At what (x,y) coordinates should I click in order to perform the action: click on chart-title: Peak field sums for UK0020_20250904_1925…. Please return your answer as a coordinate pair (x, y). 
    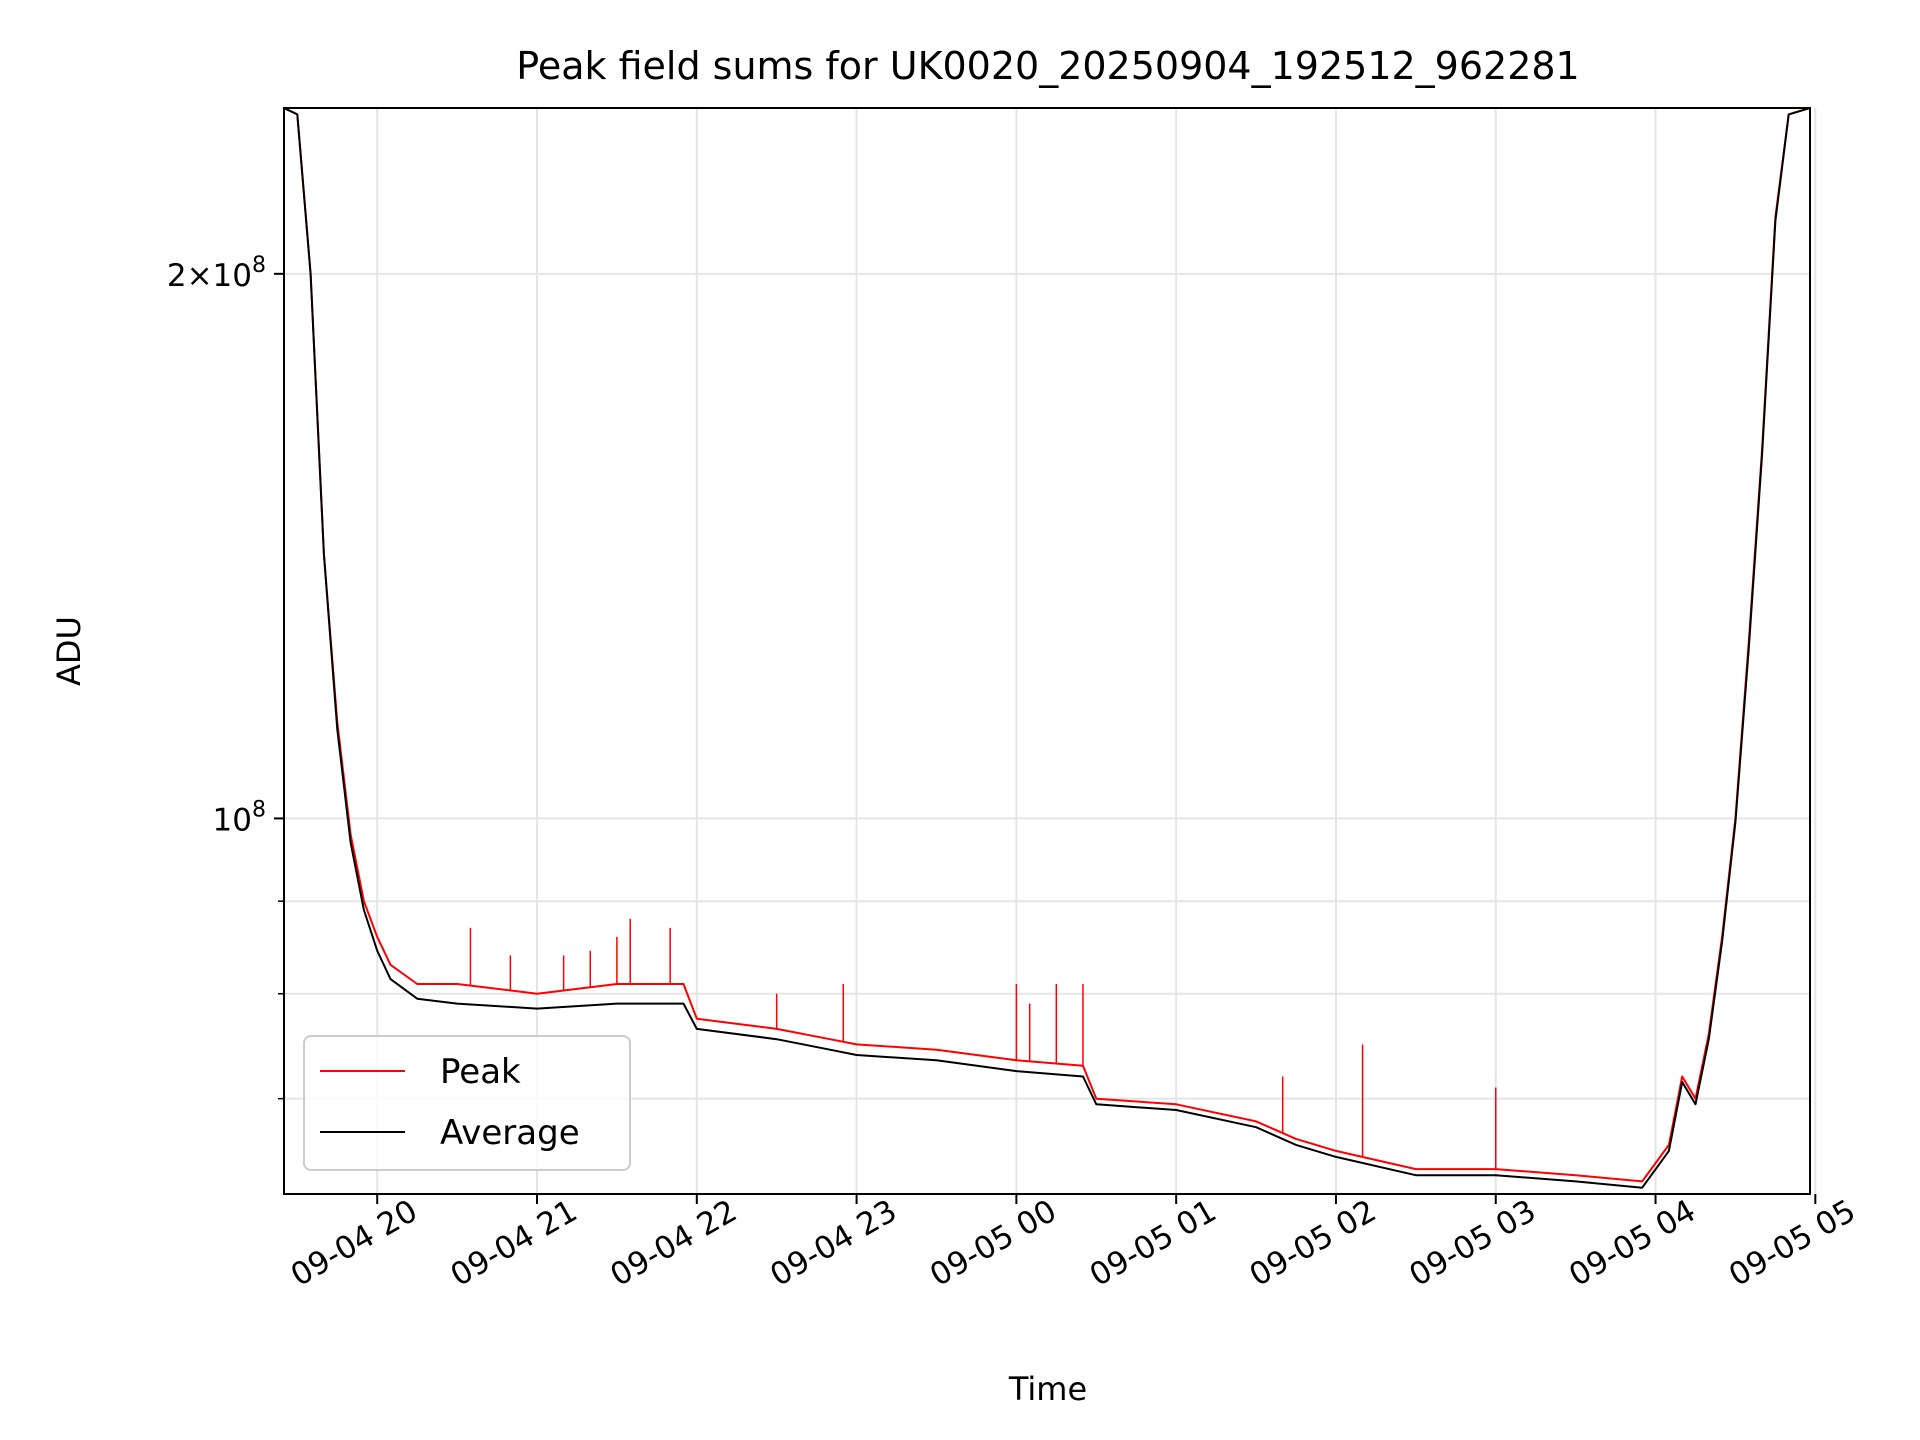
    Looking at the image, I should click on (1047, 66).